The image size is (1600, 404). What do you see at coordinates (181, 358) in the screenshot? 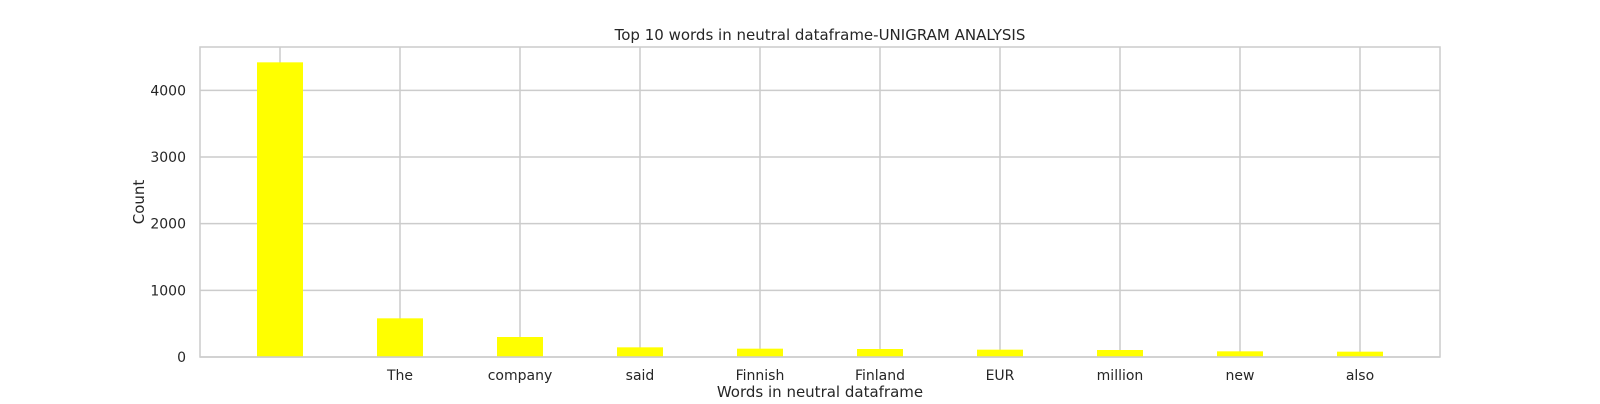
I see `y-tick-label: 0` at bounding box center [181, 358].